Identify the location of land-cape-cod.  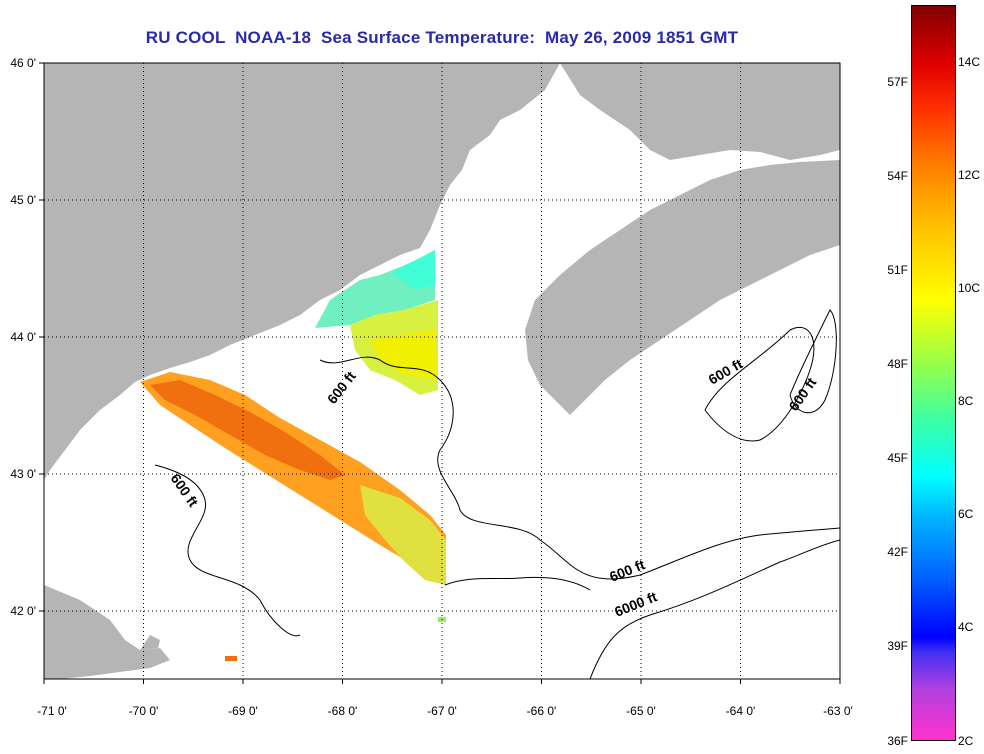
(107, 632).